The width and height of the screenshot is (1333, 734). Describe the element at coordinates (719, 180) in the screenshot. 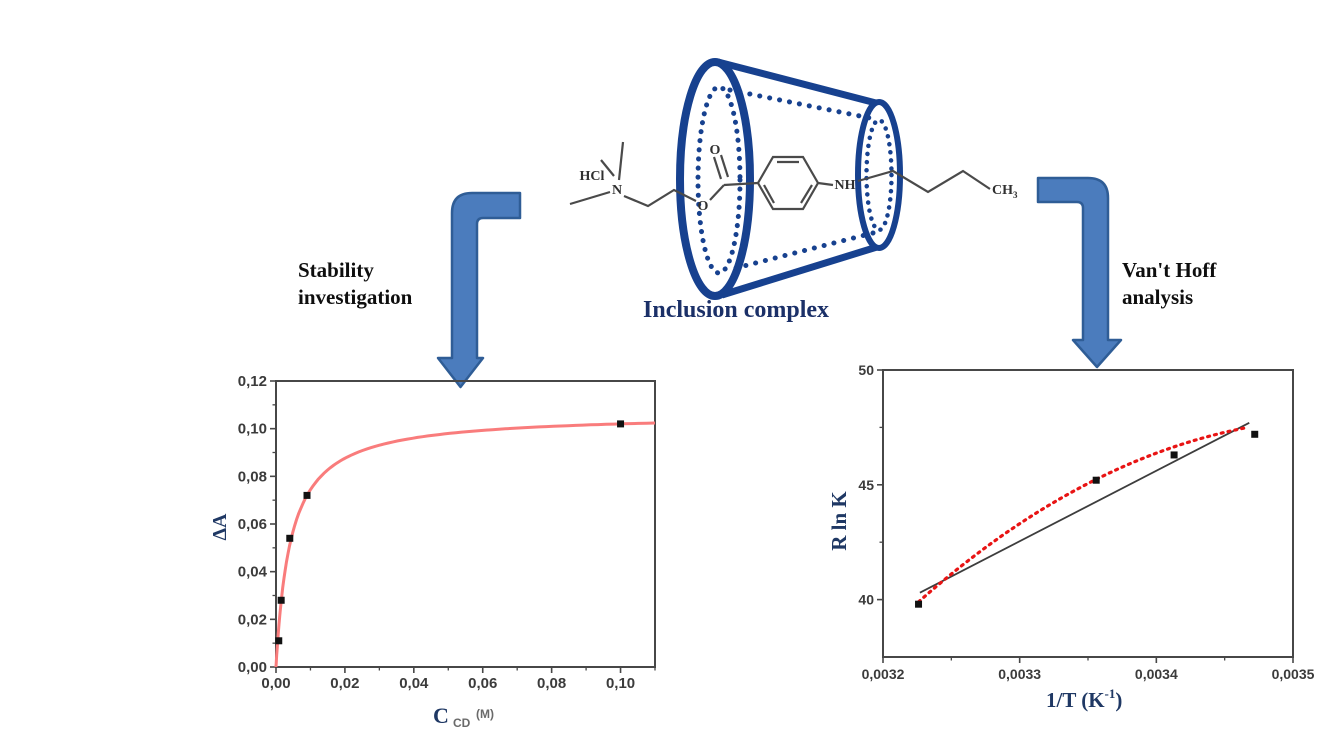

I see `cyclodextrin-inner-dotted-rim` at that location.